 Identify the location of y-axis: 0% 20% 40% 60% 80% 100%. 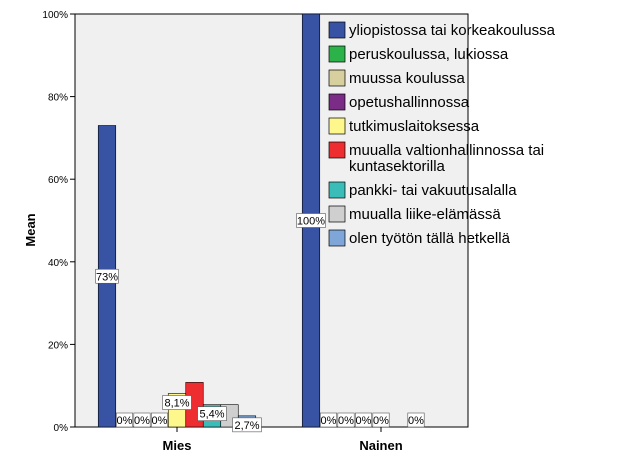
(58, 222).